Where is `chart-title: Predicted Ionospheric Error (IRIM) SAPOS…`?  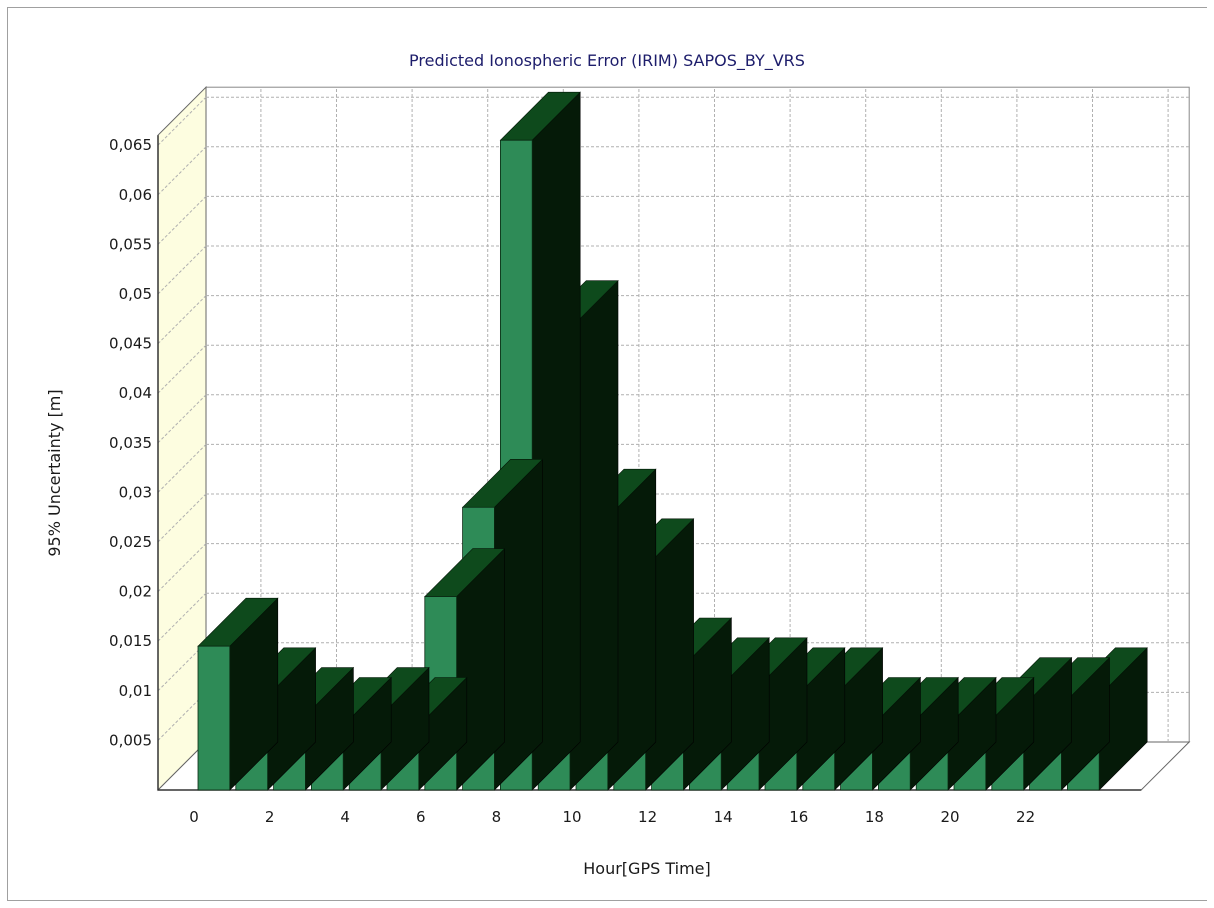 chart-title: Predicted Ionospheric Error (IRIM) SAPOS… is located at coordinates (607, 61).